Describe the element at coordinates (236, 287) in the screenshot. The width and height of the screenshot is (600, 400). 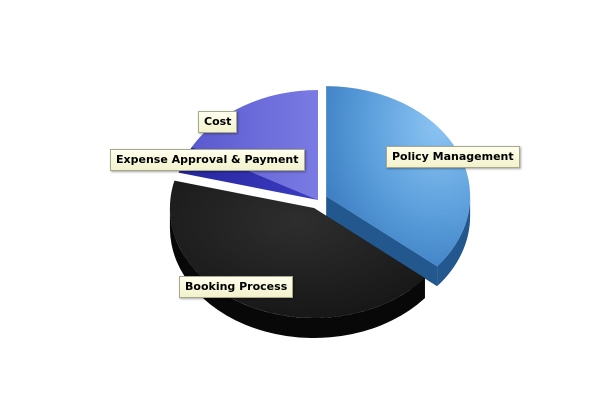
I see `slice-label-booking-process: Booking Process` at that location.